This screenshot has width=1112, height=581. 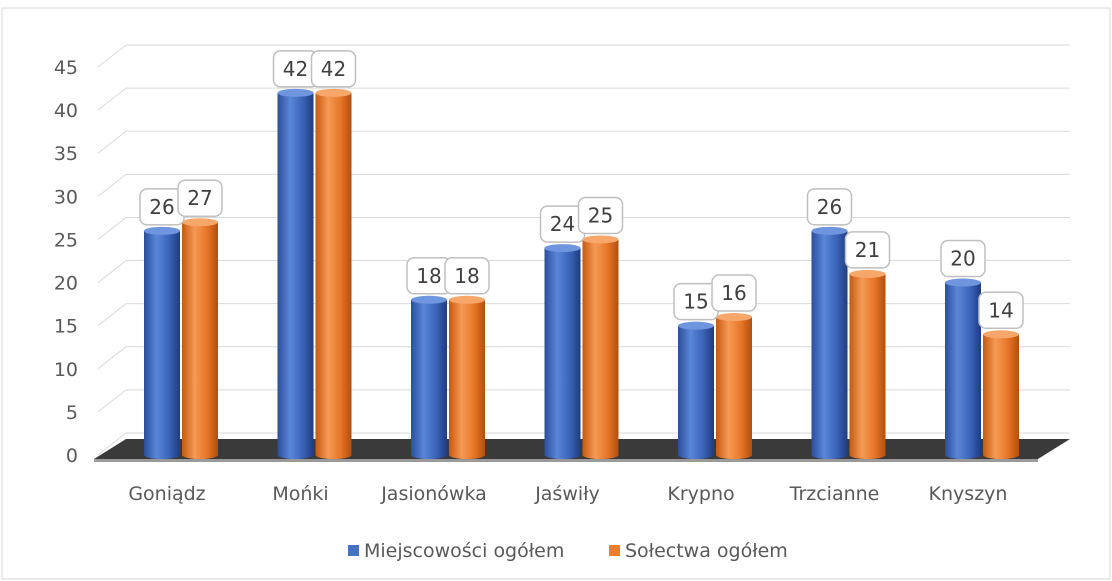 I want to click on data-label: 16, so click(x=733, y=293).